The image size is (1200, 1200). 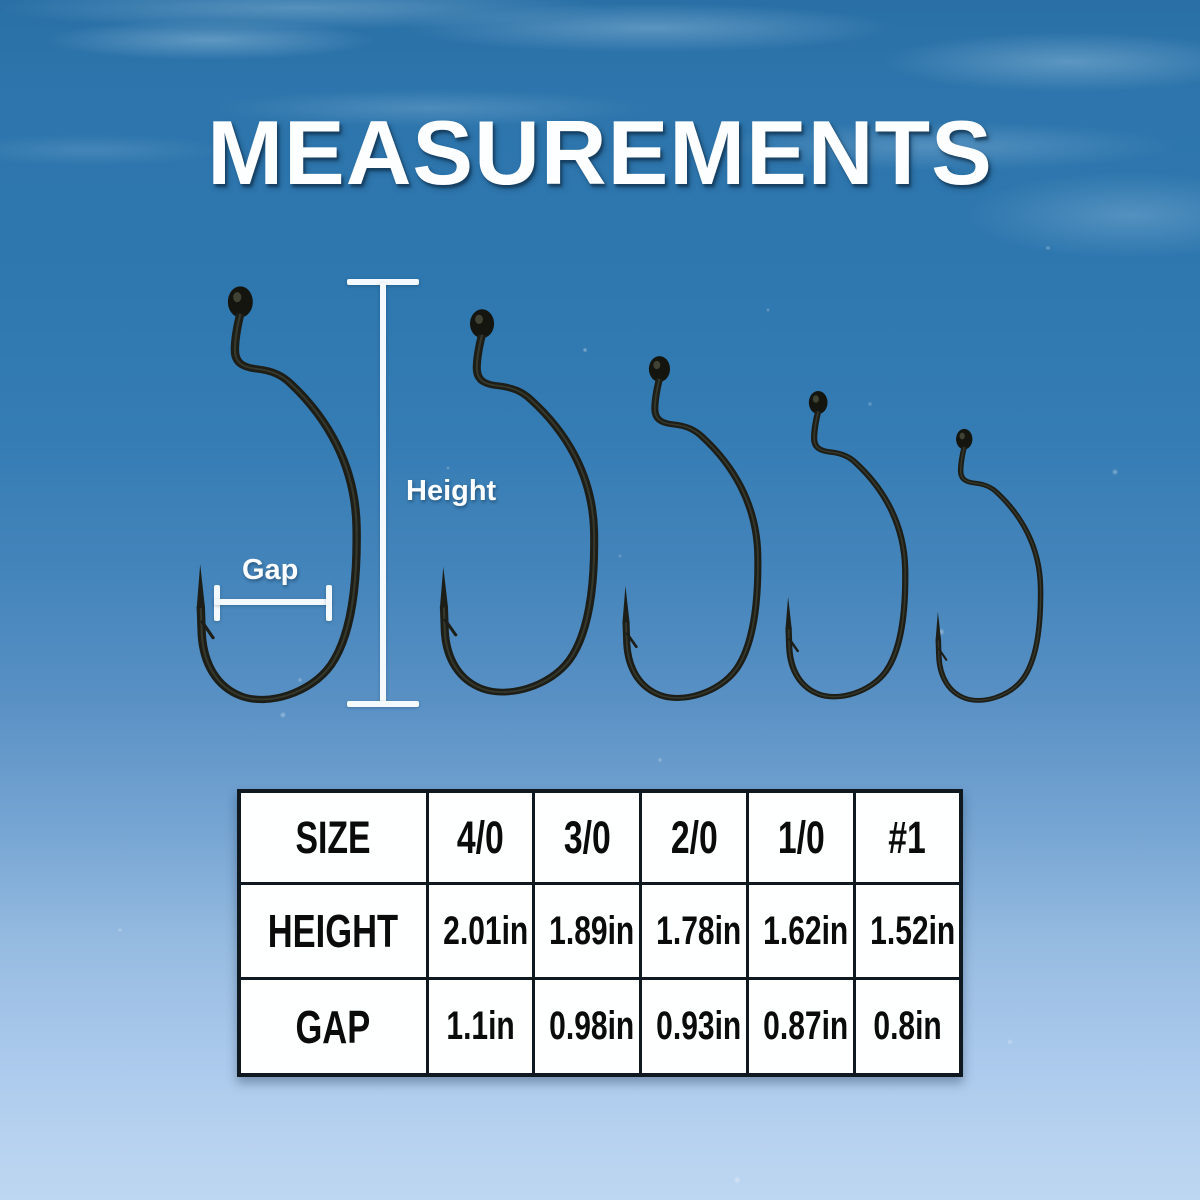 What do you see at coordinates (600, 153) in the screenshot?
I see `page-title: MEASUREMENTS` at bounding box center [600, 153].